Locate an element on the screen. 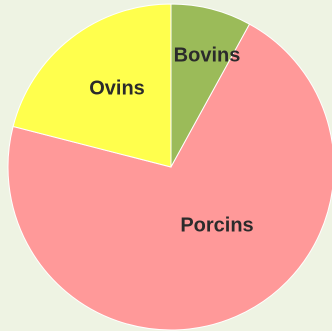  slice-label-porcins: Porcins is located at coordinates (216, 225).